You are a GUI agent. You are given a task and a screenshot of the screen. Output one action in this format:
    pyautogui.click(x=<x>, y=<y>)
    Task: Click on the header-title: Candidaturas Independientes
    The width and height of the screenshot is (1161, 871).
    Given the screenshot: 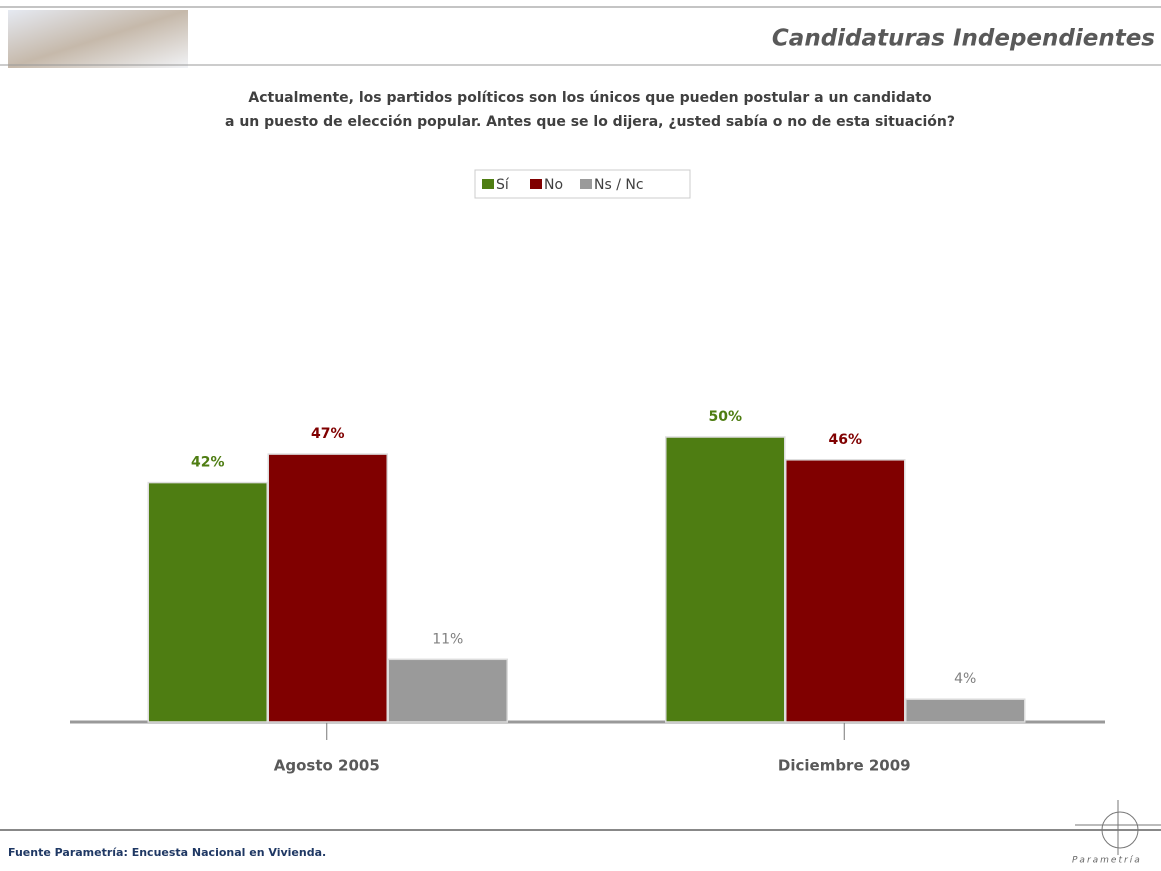 What is the action you would take?
    pyautogui.click(x=963, y=39)
    